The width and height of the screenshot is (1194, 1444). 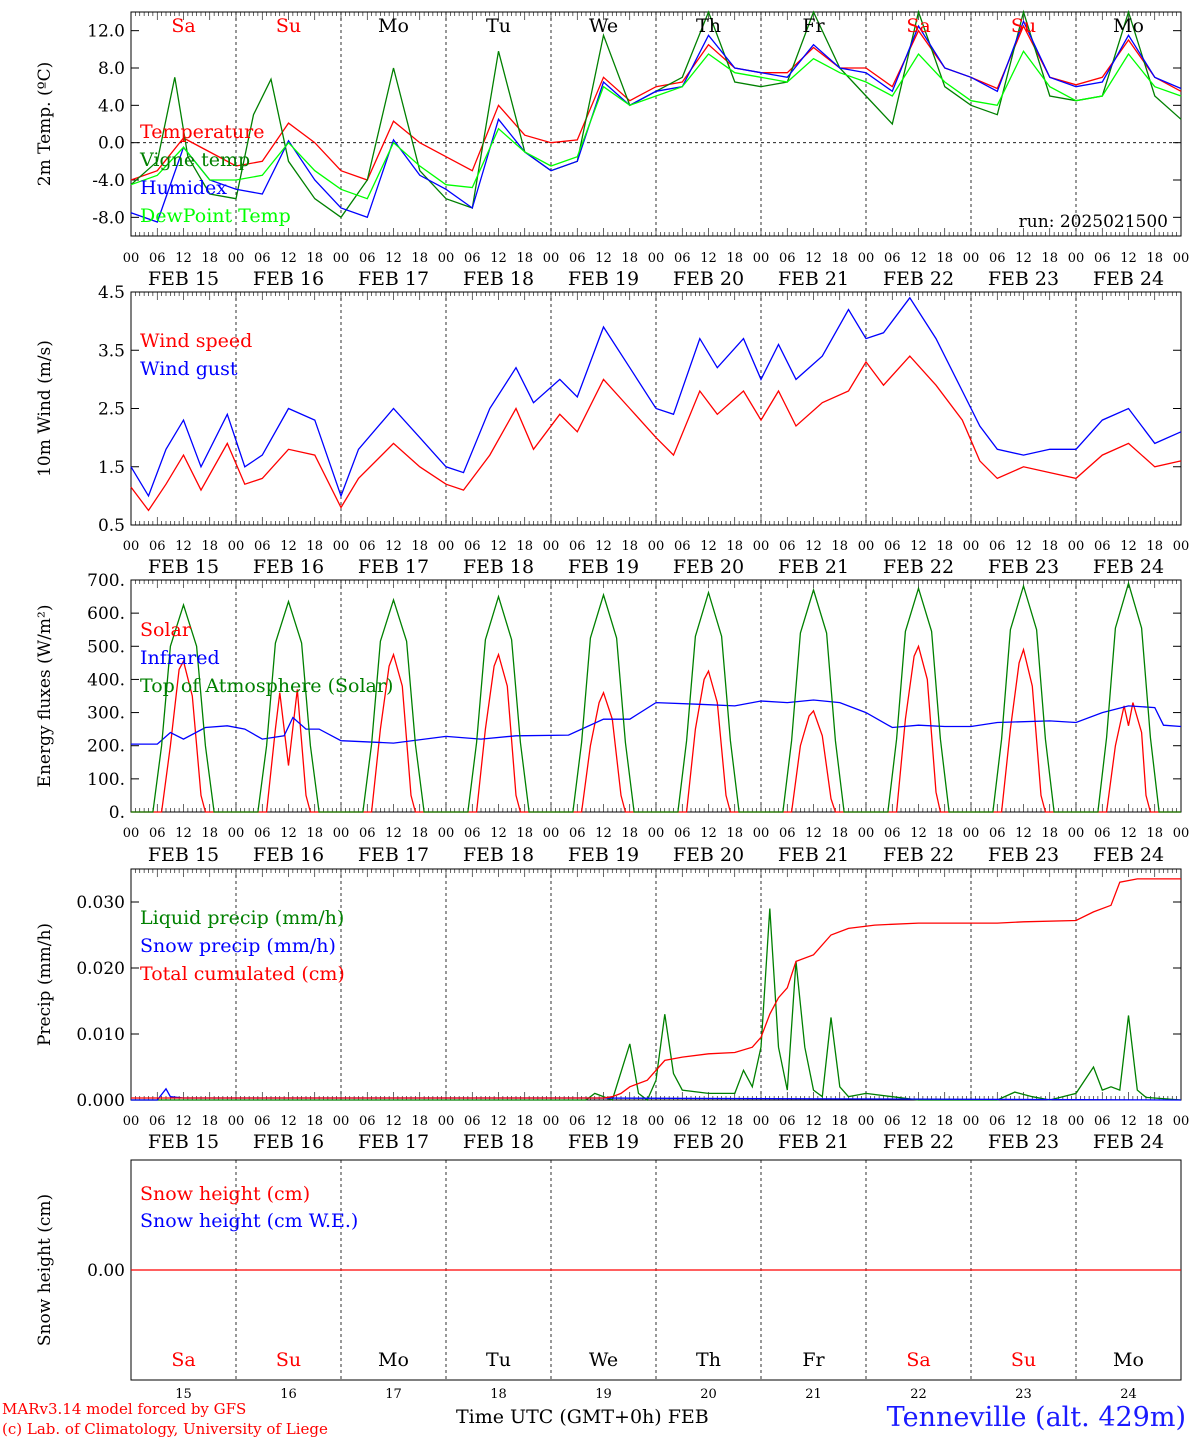 What do you see at coordinates (108, 181) in the screenshot?
I see `y-tick-label: -4.0` at bounding box center [108, 181].